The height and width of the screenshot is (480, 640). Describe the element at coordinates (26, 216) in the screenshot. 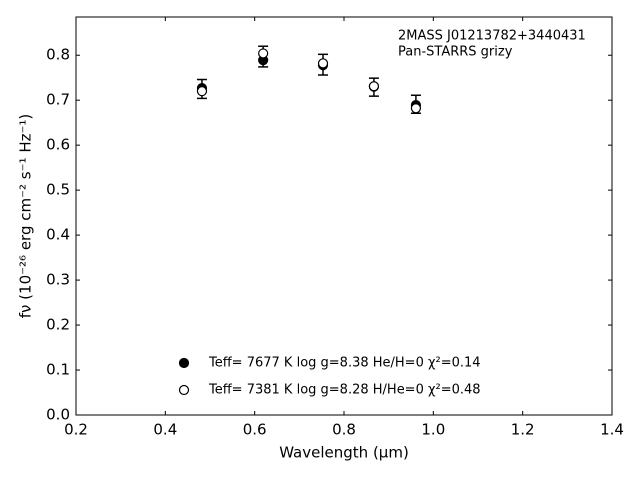

I see `y-axis-label: fν (10⁻²⁶ erg cm⁻² s⁻¹ Hz⁻¹)` at that location.